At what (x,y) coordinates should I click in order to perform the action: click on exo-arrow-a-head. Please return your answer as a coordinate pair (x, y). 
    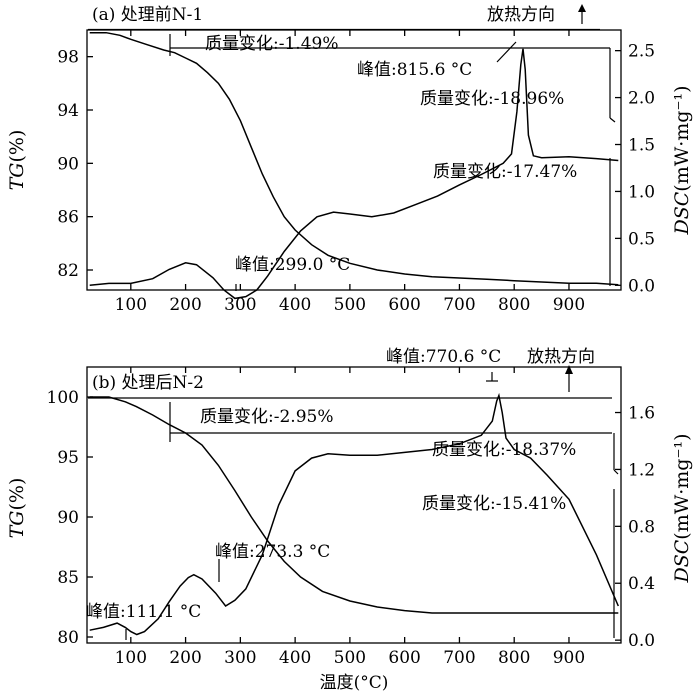
    Looking at the image, I should click on (582, 8).